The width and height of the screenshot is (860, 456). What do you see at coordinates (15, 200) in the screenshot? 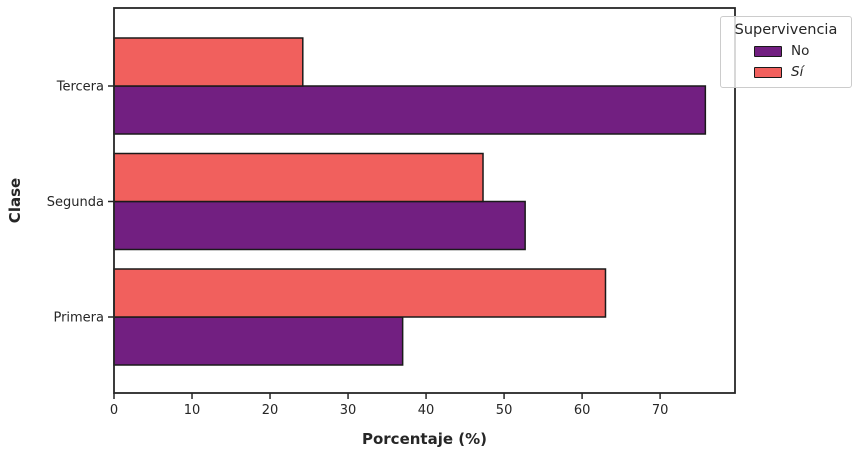
I see `y-axis-label: Clase` at bounding box center [15, 200].